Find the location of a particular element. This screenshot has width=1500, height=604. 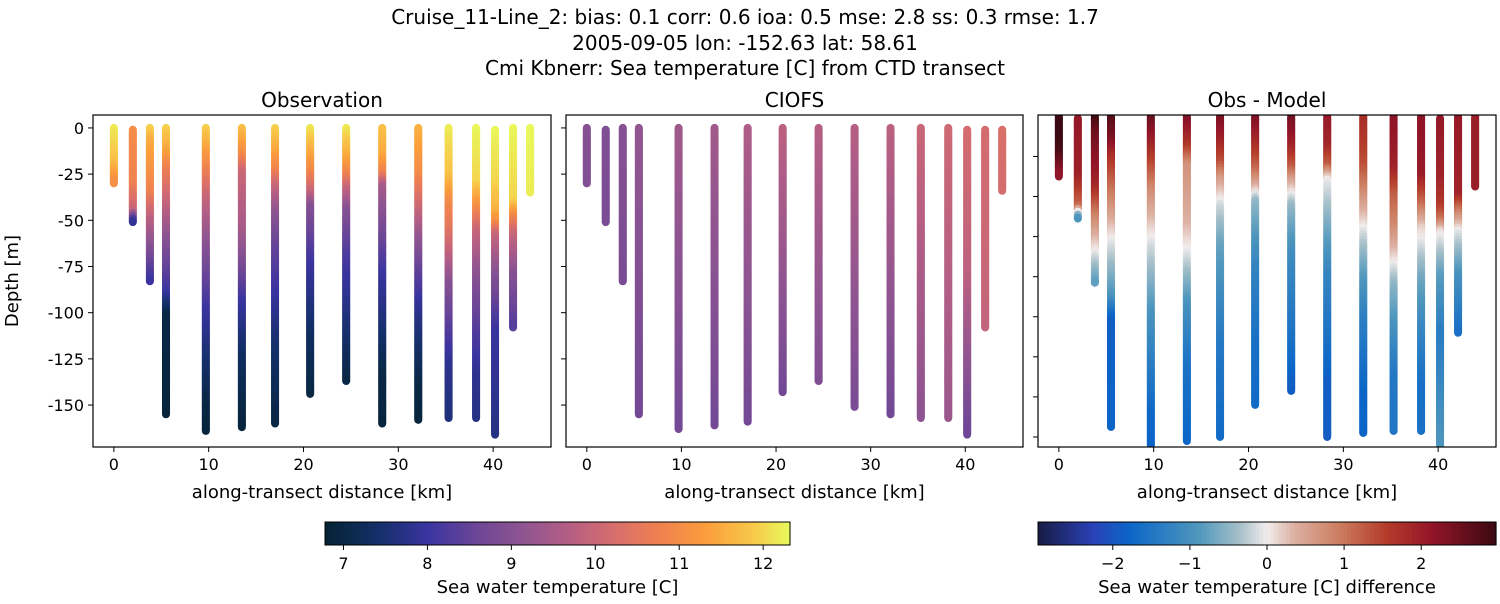

colorbar-tick-label: 1 is located at coordinates (1344, 563).